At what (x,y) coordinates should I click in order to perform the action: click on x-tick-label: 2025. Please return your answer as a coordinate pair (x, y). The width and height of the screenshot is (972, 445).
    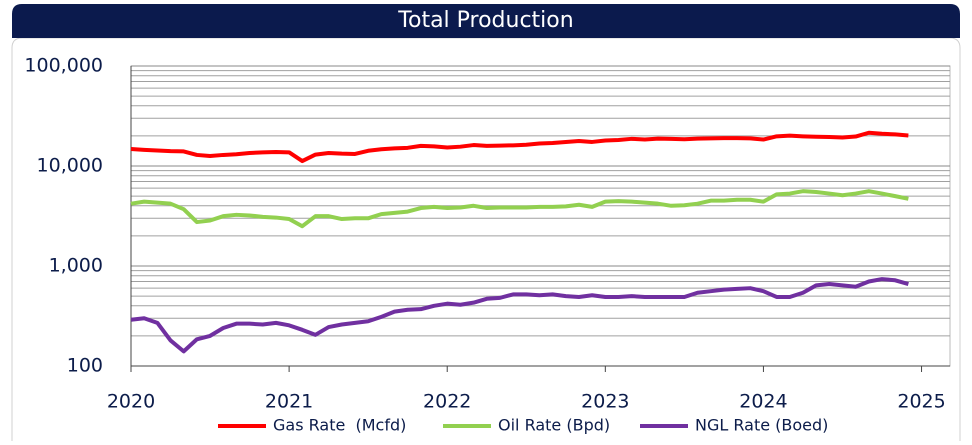
    Looking at the image, I should click on (921, 402).